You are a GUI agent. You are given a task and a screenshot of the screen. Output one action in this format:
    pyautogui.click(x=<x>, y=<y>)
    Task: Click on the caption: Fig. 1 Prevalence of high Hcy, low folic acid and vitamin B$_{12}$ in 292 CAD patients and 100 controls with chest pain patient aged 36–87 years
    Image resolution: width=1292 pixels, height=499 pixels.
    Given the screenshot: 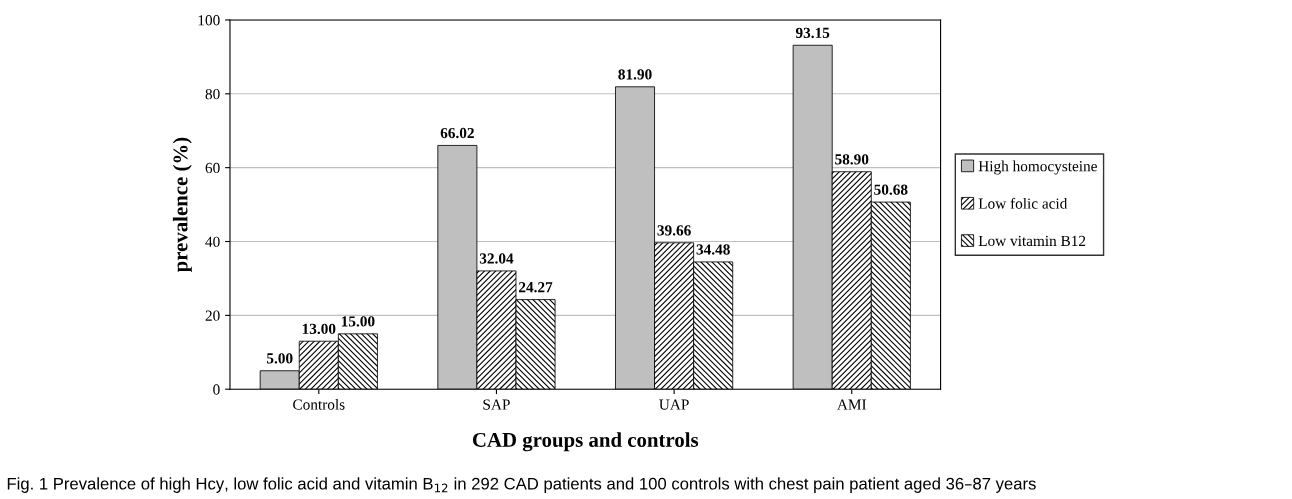 What is the action you would take?
    pyautogui.click(x=521, y=485)
    